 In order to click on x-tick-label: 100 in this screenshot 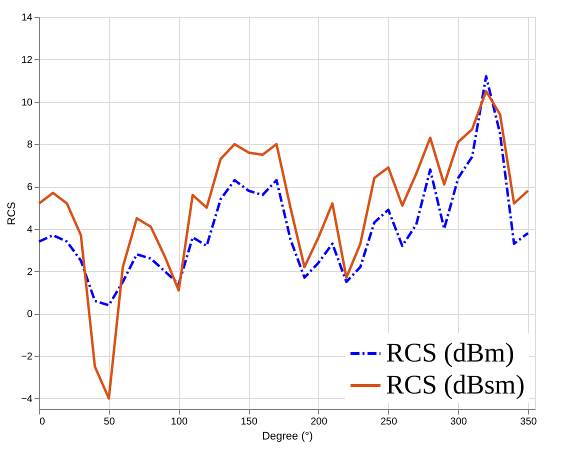, I will do `click(179, 422)`.